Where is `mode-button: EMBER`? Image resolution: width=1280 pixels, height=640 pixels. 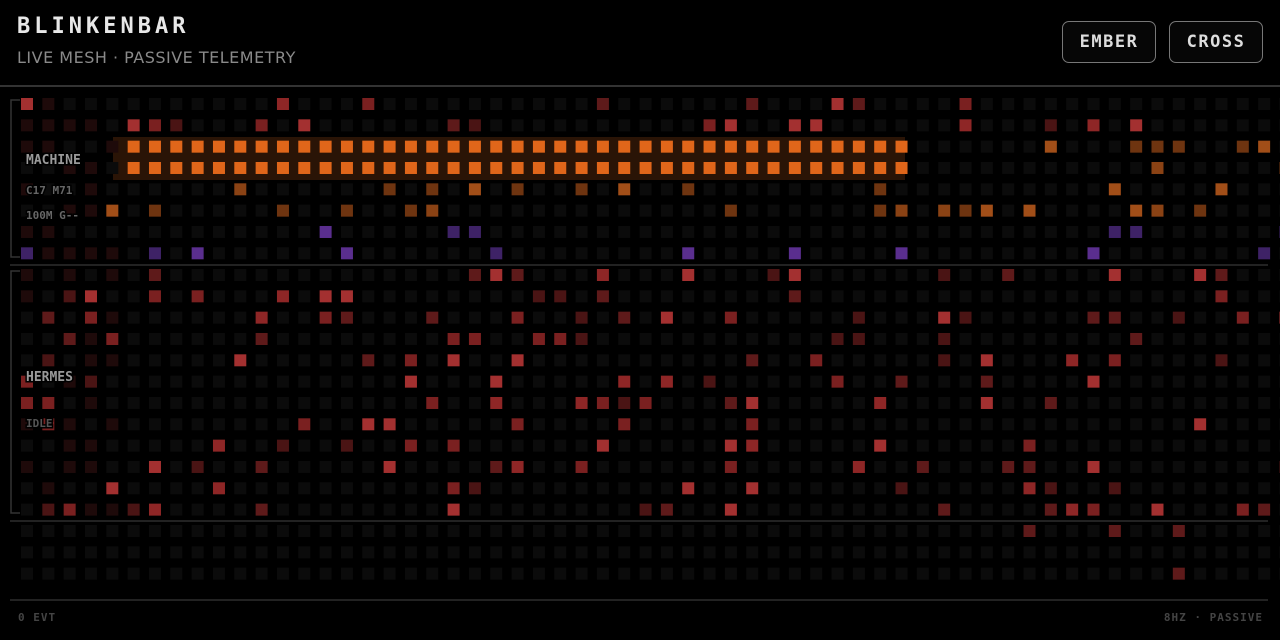
mode-button: EMBER is located at coordinates (1109, 42).